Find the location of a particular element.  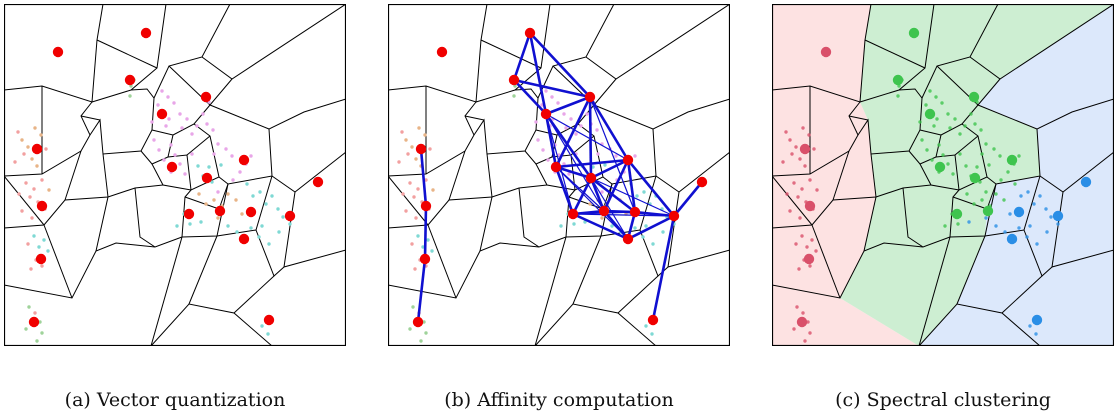

region-cluster-blue is located at coordinates (1016, 175).